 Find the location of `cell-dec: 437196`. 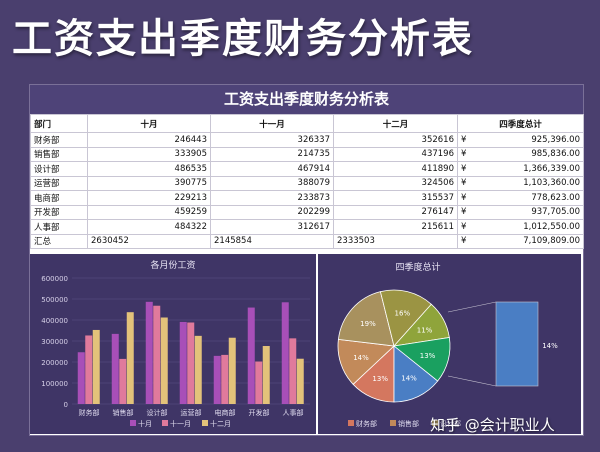

cell-dec: 437196 is located at coordinates (395, 154).